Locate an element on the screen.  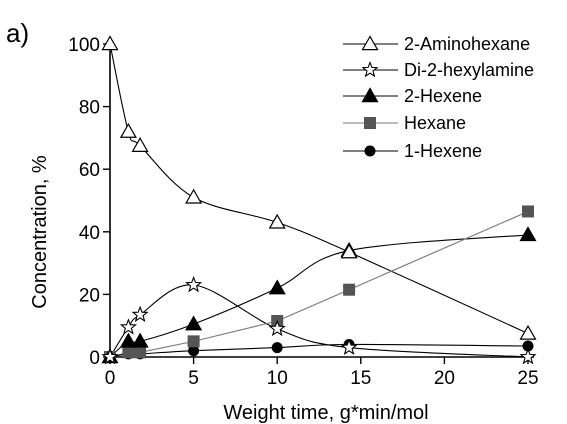
y-tick-label: 80 is located at coordinates (89, 108).